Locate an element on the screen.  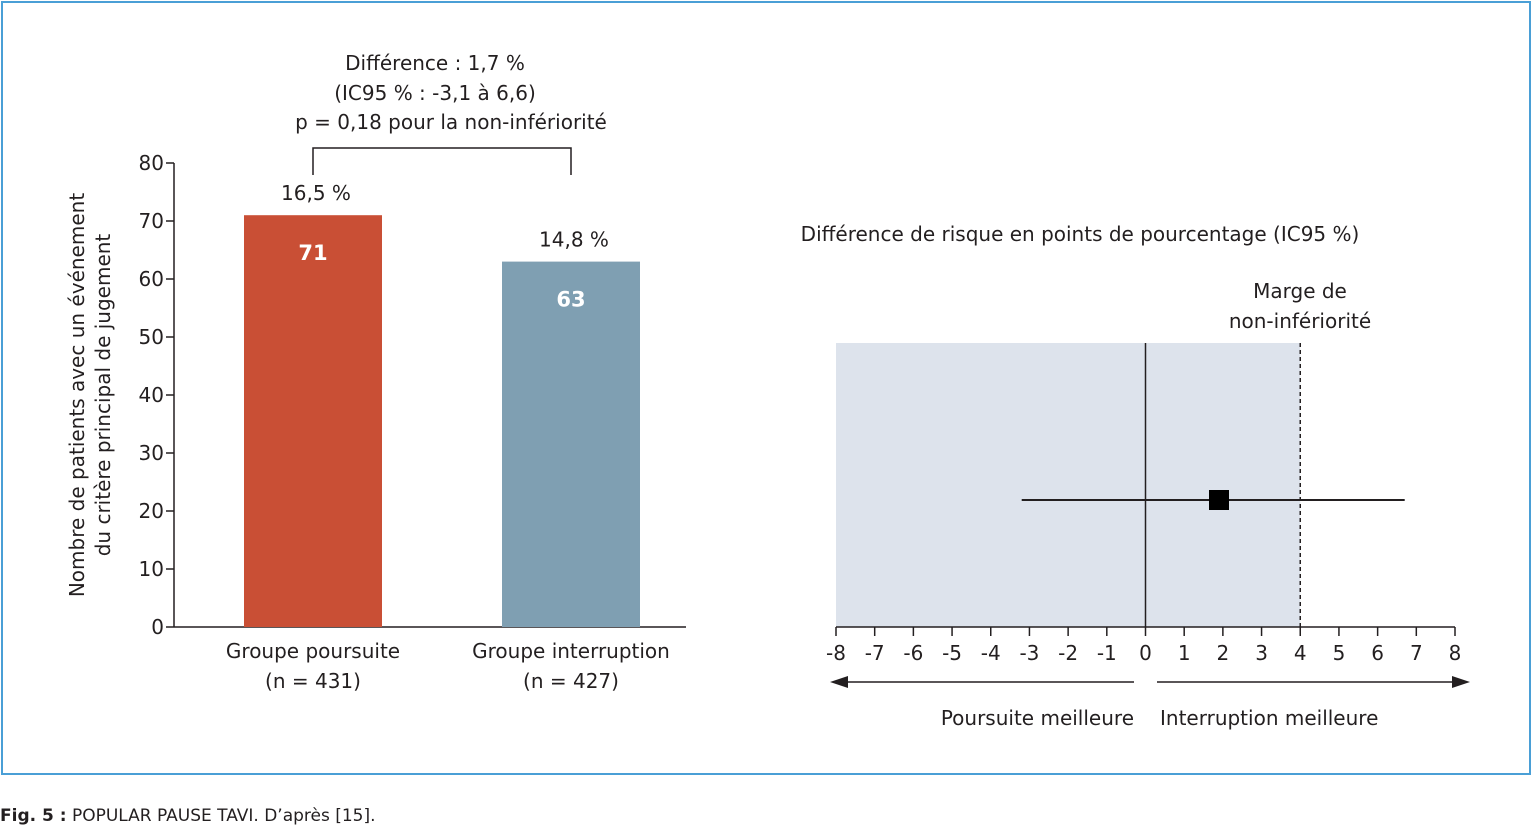
bar-chart-y-axis: 0 10 20 30 40 50 60 70 80 is located at coordinates (157, 395).